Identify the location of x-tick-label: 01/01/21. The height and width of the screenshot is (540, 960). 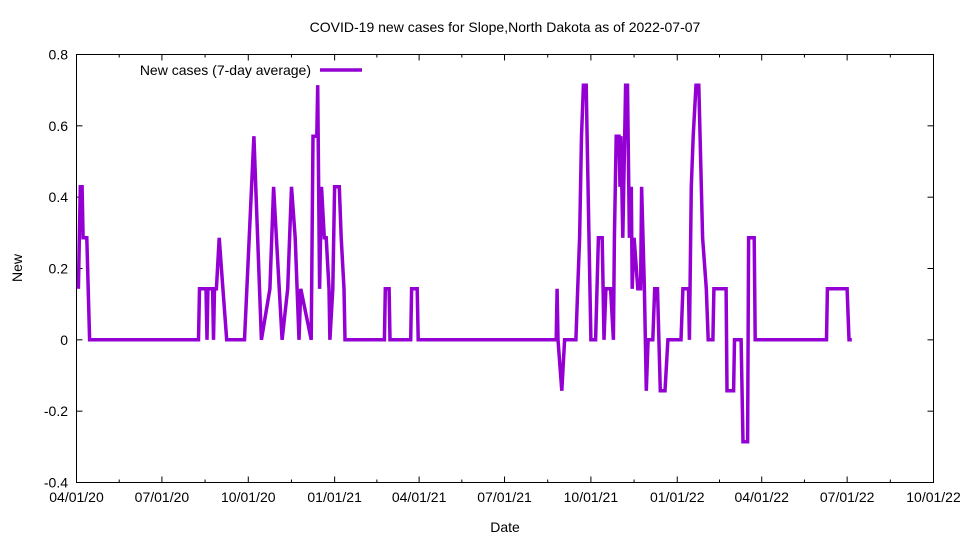
(334, 497).